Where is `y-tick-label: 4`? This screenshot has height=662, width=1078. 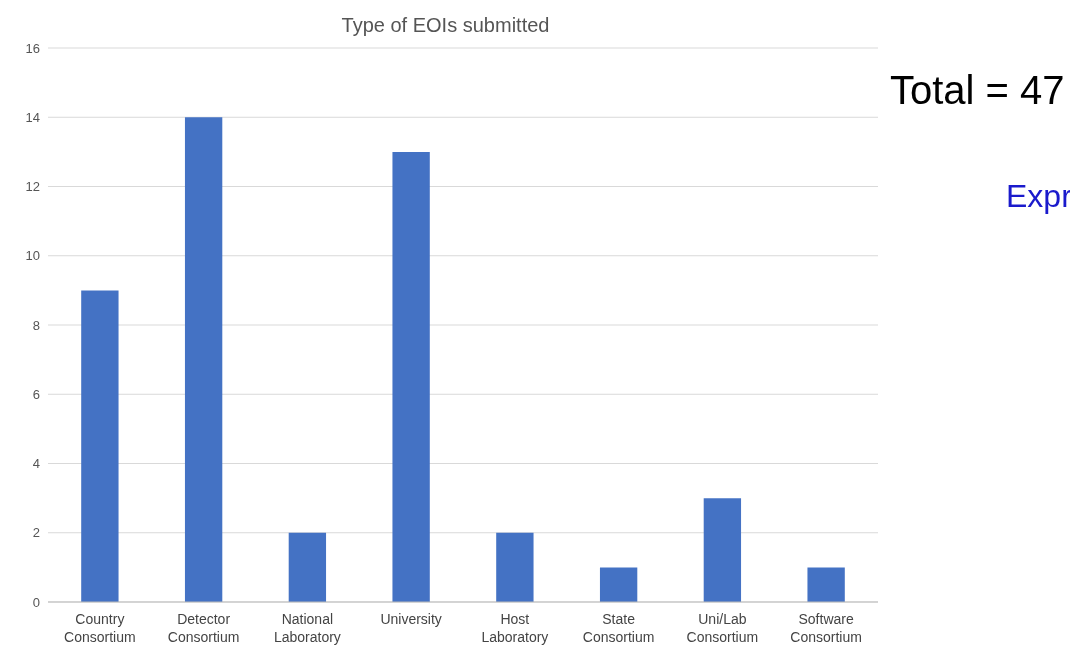 y-tick-label: 4 is located at coordinates (36, 464).